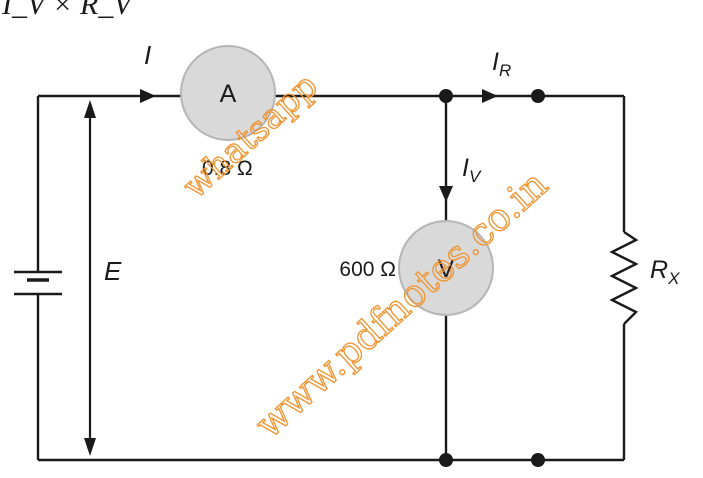 Image resolution: width=703 pixels, height=478 pixels. Describe the element at coordinates (367, 269) in the screenshot. I see `voltmeter-resistance: 600 Ω` at that location.